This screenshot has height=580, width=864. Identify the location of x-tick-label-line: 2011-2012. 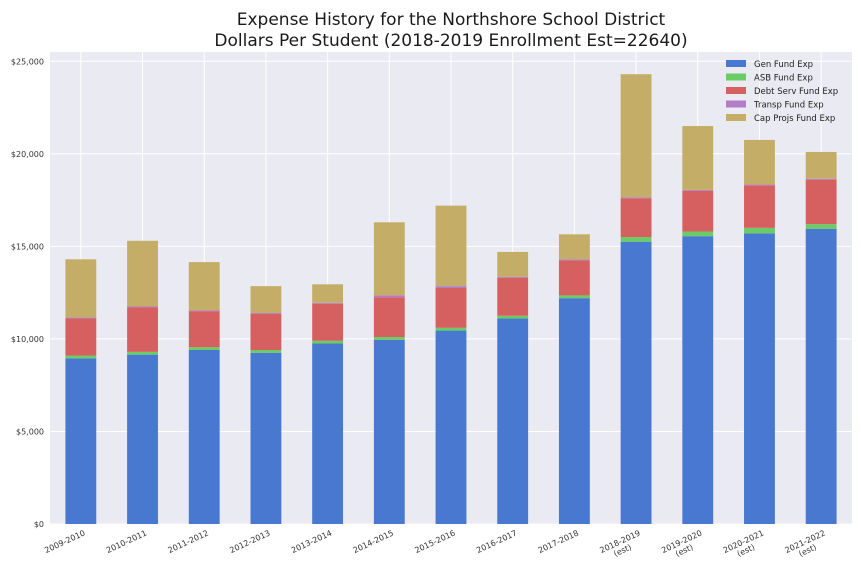
(188, 541).